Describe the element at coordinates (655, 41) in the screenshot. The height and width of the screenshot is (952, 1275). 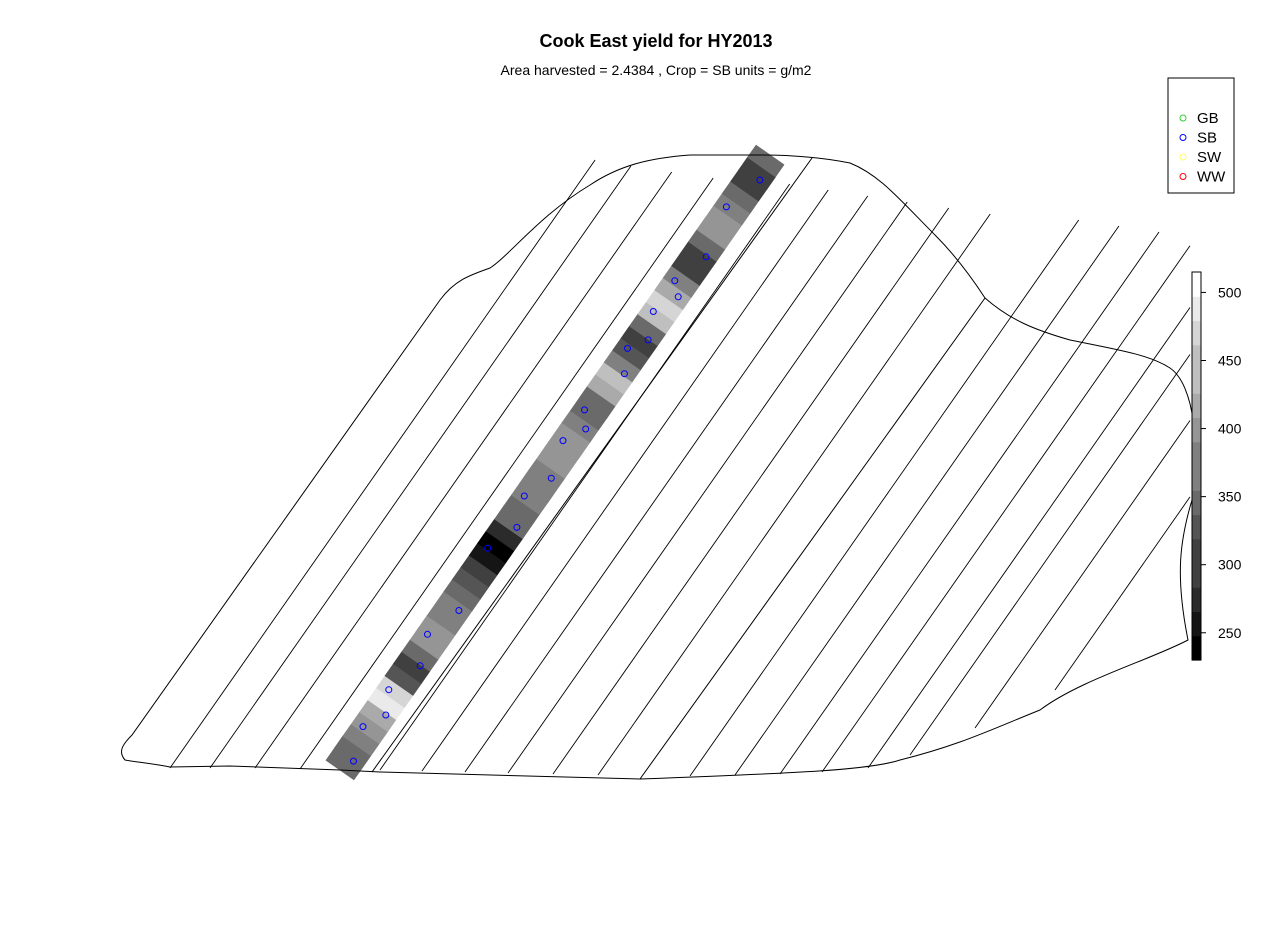
I see `chart-title: Cook East yield for HY2013` at that location.